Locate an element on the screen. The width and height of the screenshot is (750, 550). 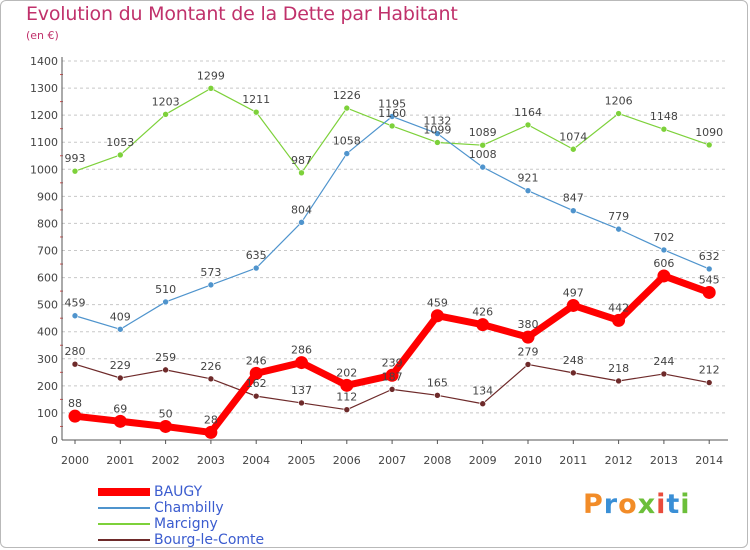
data-label: 244 is located at coordinates (663, 361).